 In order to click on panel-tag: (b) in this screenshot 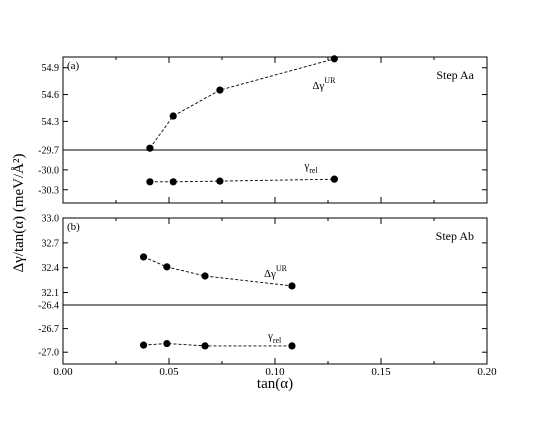, I will do `click(73, 227)`.